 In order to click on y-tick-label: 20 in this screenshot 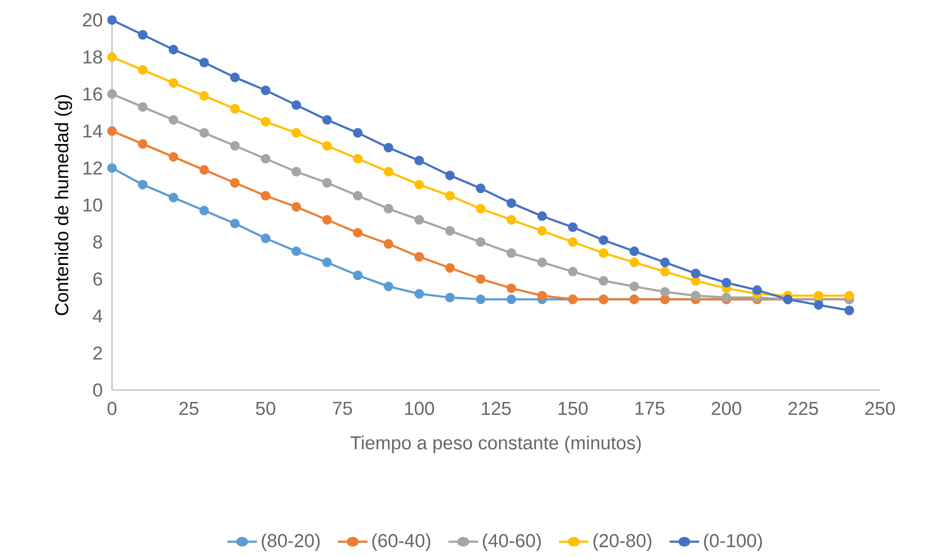, I will do `click(92, 20)`.